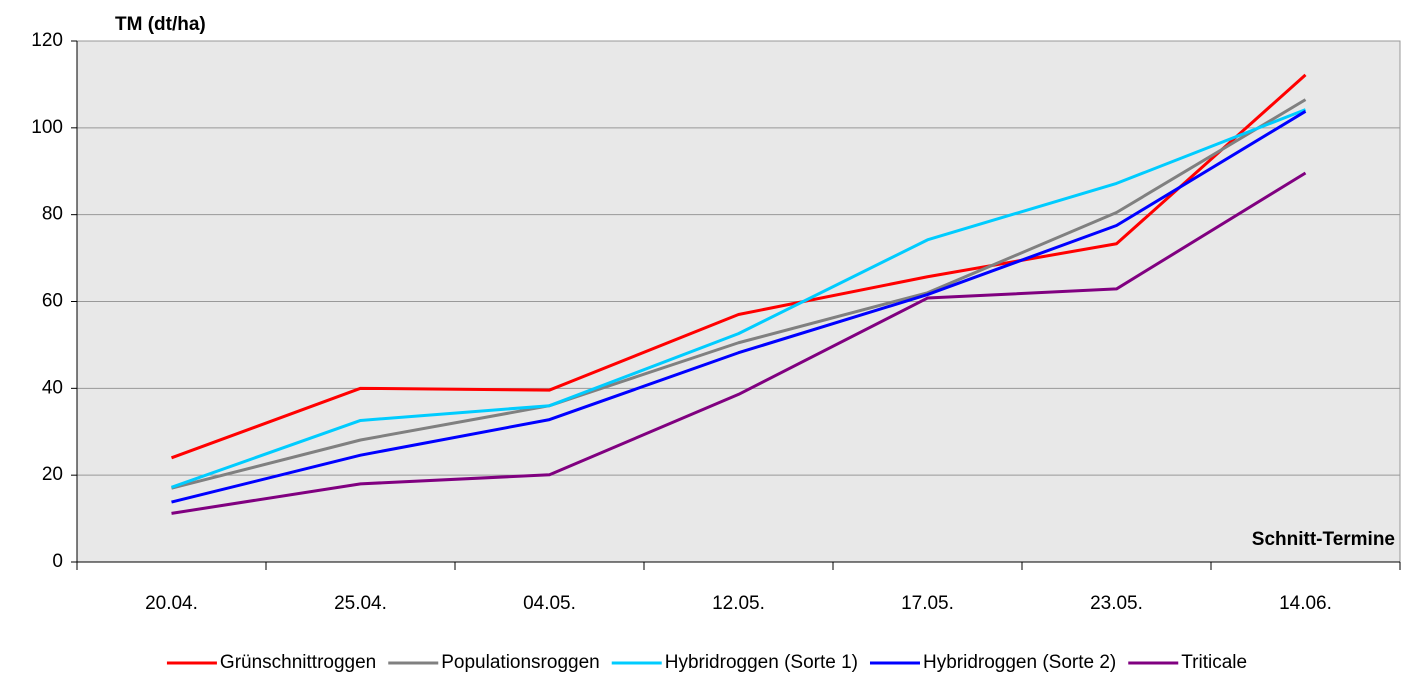 This screenshot has height=678, width=1414. Describe the element at coordinates (47, 127) in the screenshot. I see `y-tick-label: 100` at that location.